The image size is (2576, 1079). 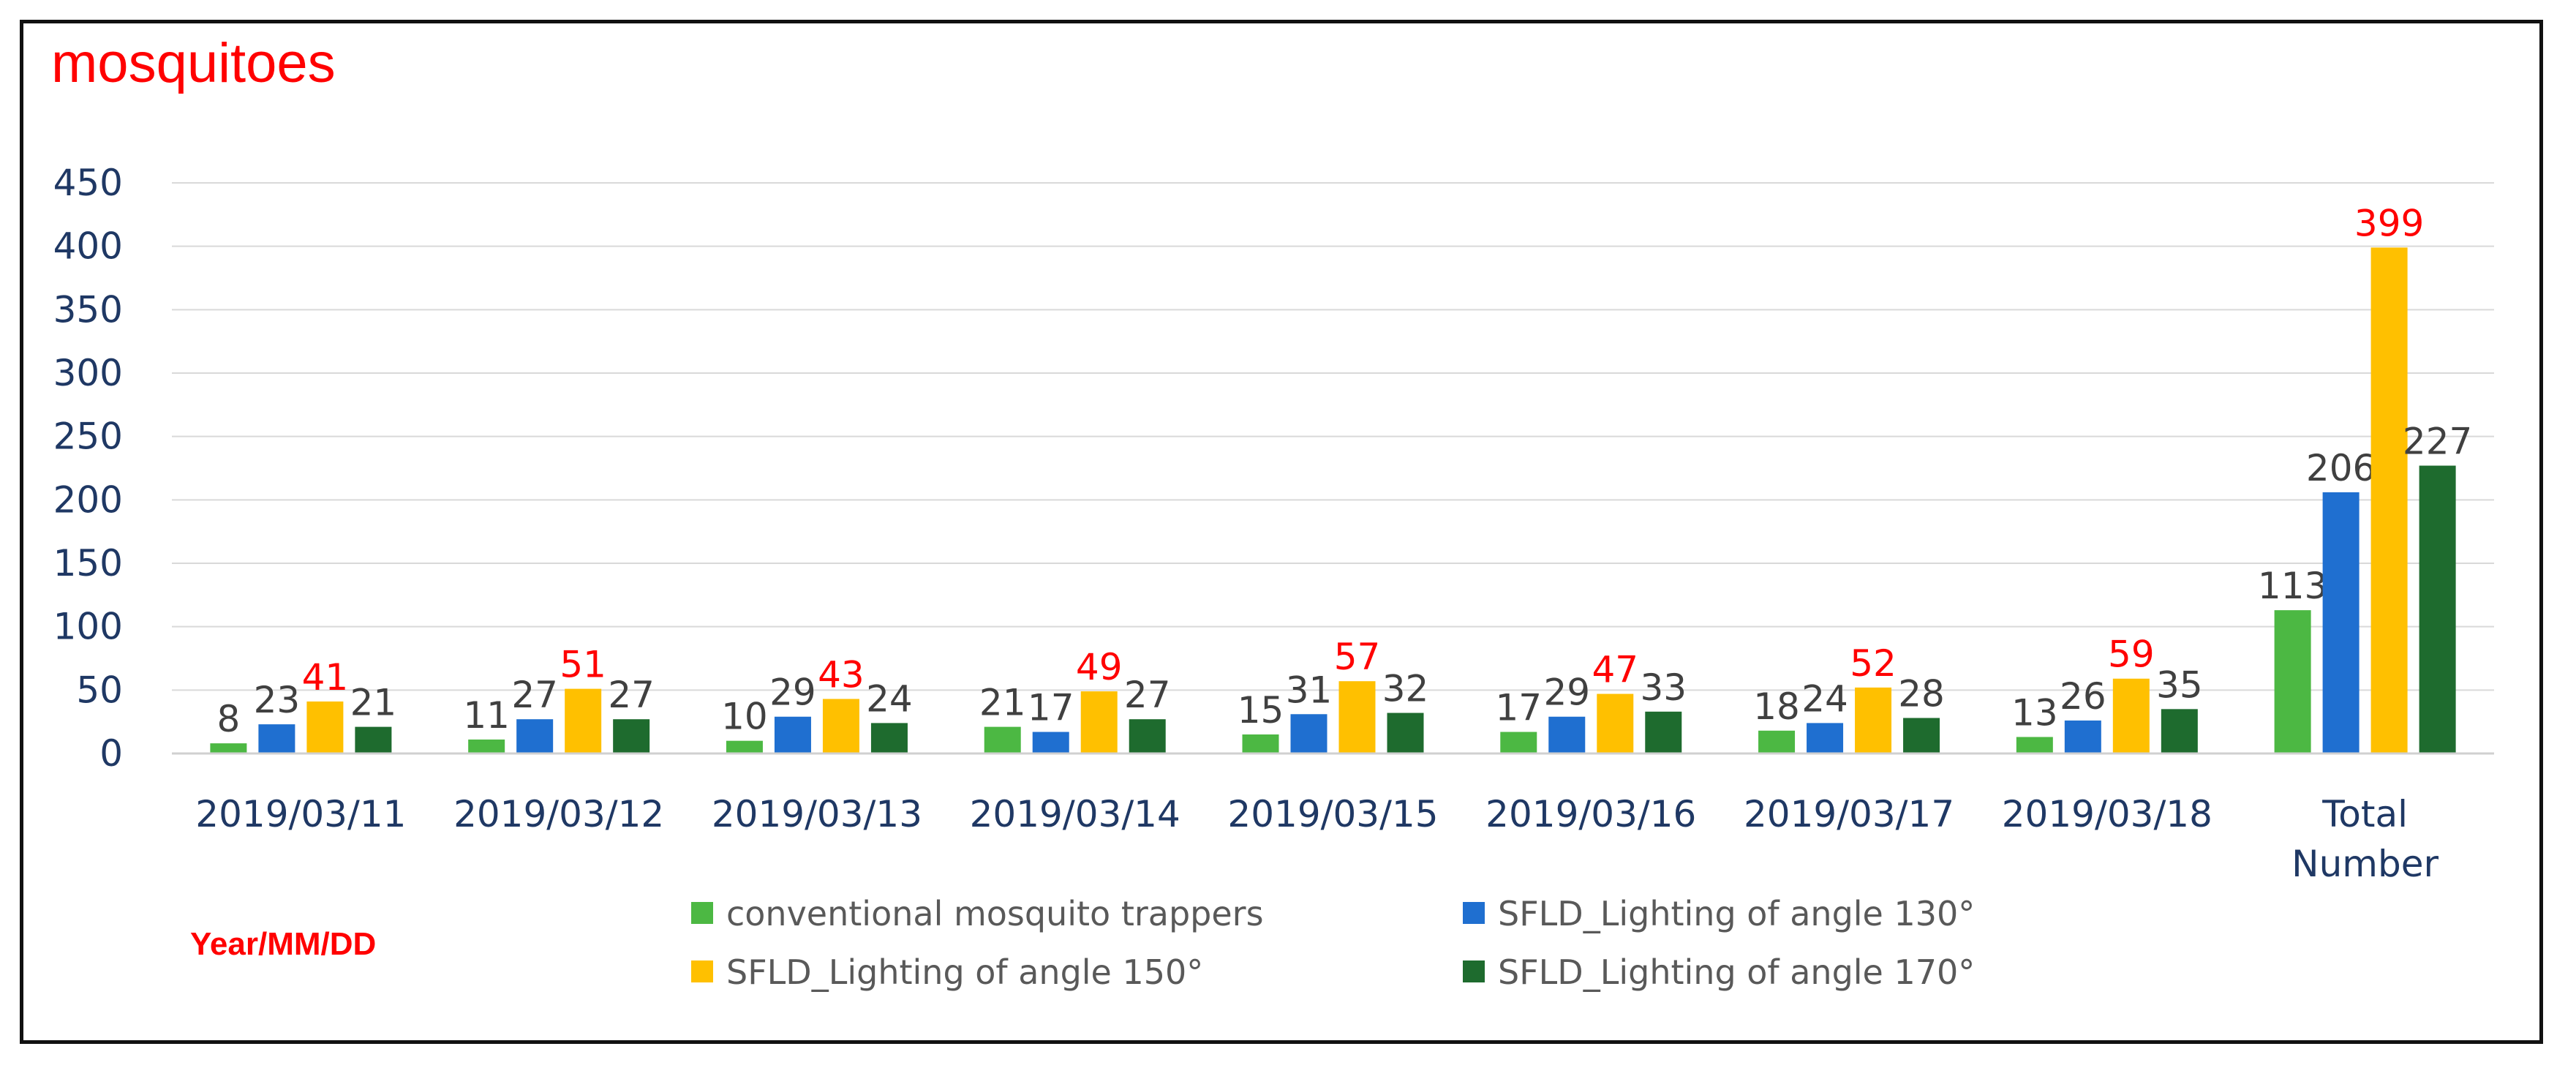 I want to click on y-tick-label: 400, so click(x=88, y=246).